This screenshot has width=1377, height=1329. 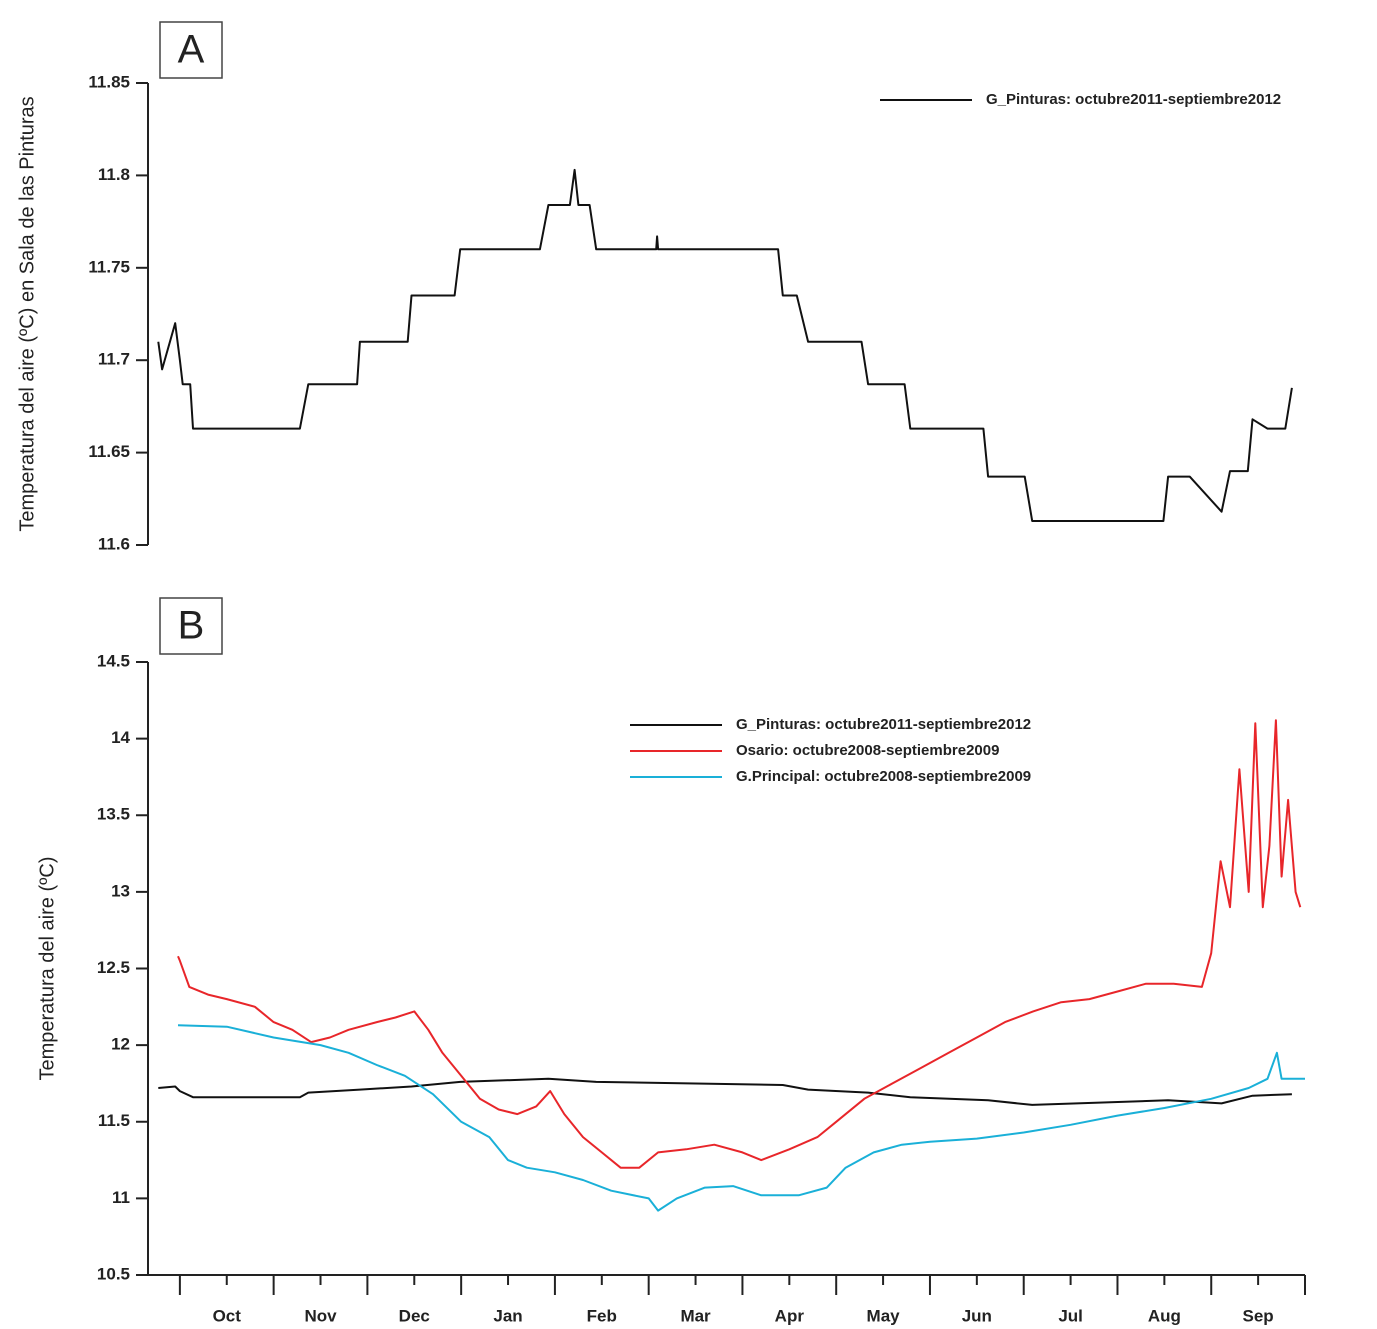 I want to click on x-tick-label: Jul, so click(x=1070, y=1315).